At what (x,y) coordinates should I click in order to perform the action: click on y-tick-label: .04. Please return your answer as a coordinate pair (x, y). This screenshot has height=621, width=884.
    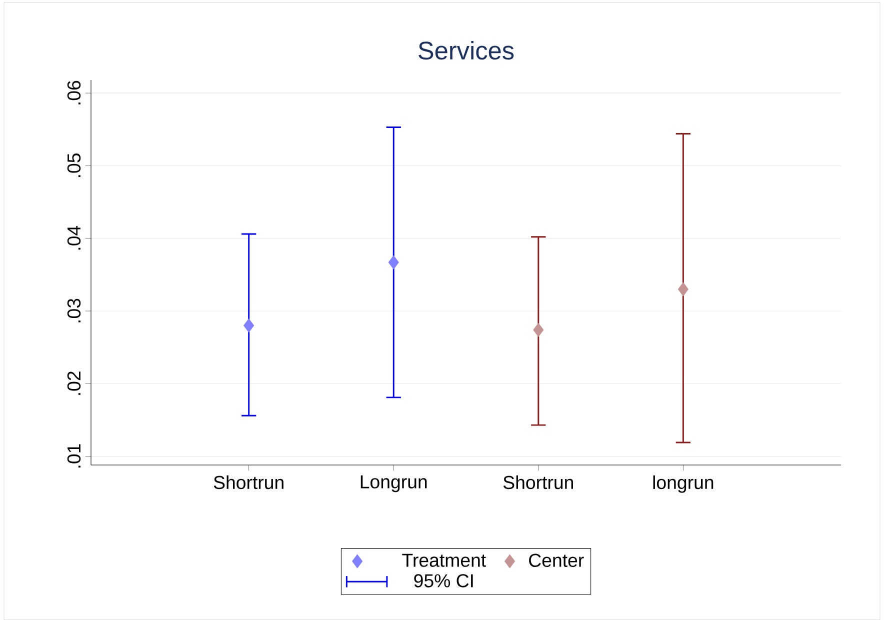
    Looking at the image, I should click on (74, 238).